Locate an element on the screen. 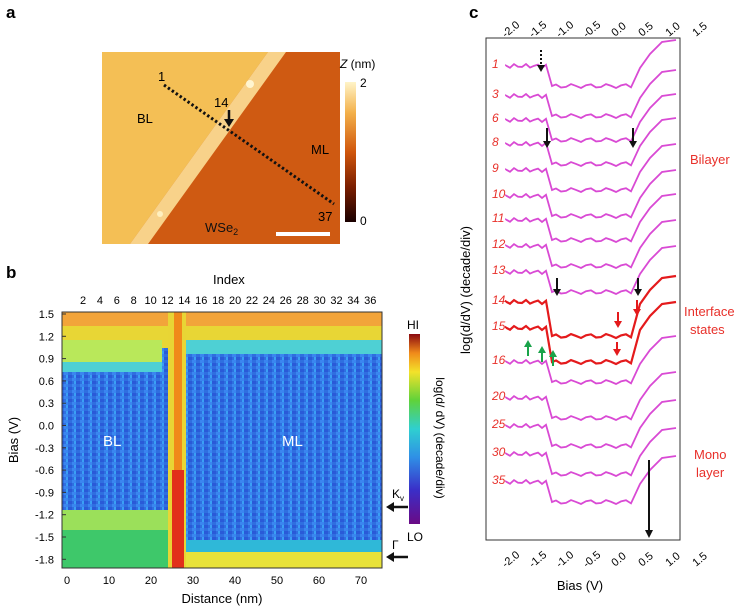 The image size is (742, 610). index-tick-label: 24 is located at coordinates (269, 301).